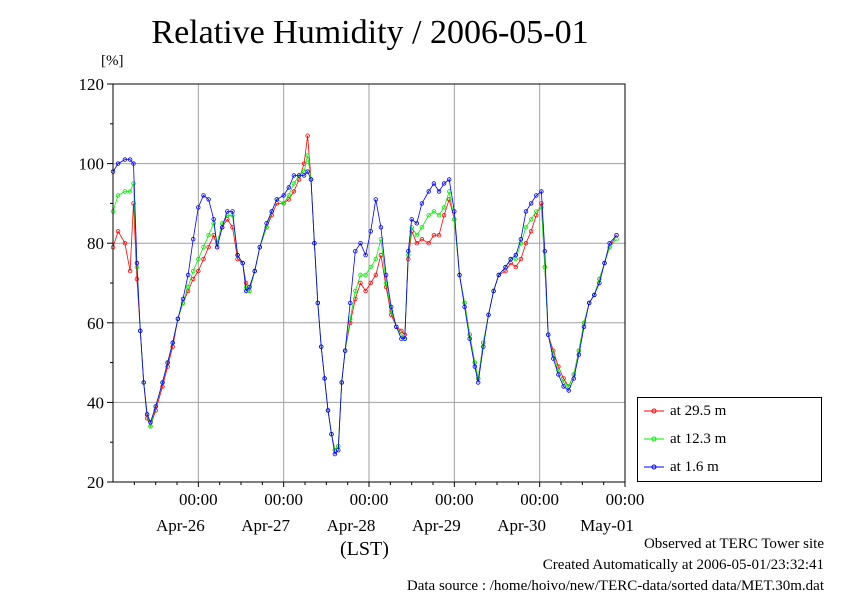  What do you see at coordinates (180, 525) in the screenshot?
I see `x-tick-date-label: Apr-26` at bounding box center [180, 525].